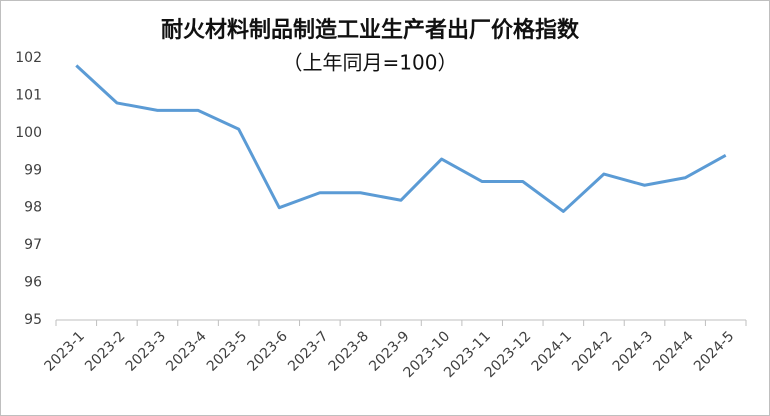 This screenshot has height=416, width=770. I want to click on y-tick-label: 98, so click(33, 208).